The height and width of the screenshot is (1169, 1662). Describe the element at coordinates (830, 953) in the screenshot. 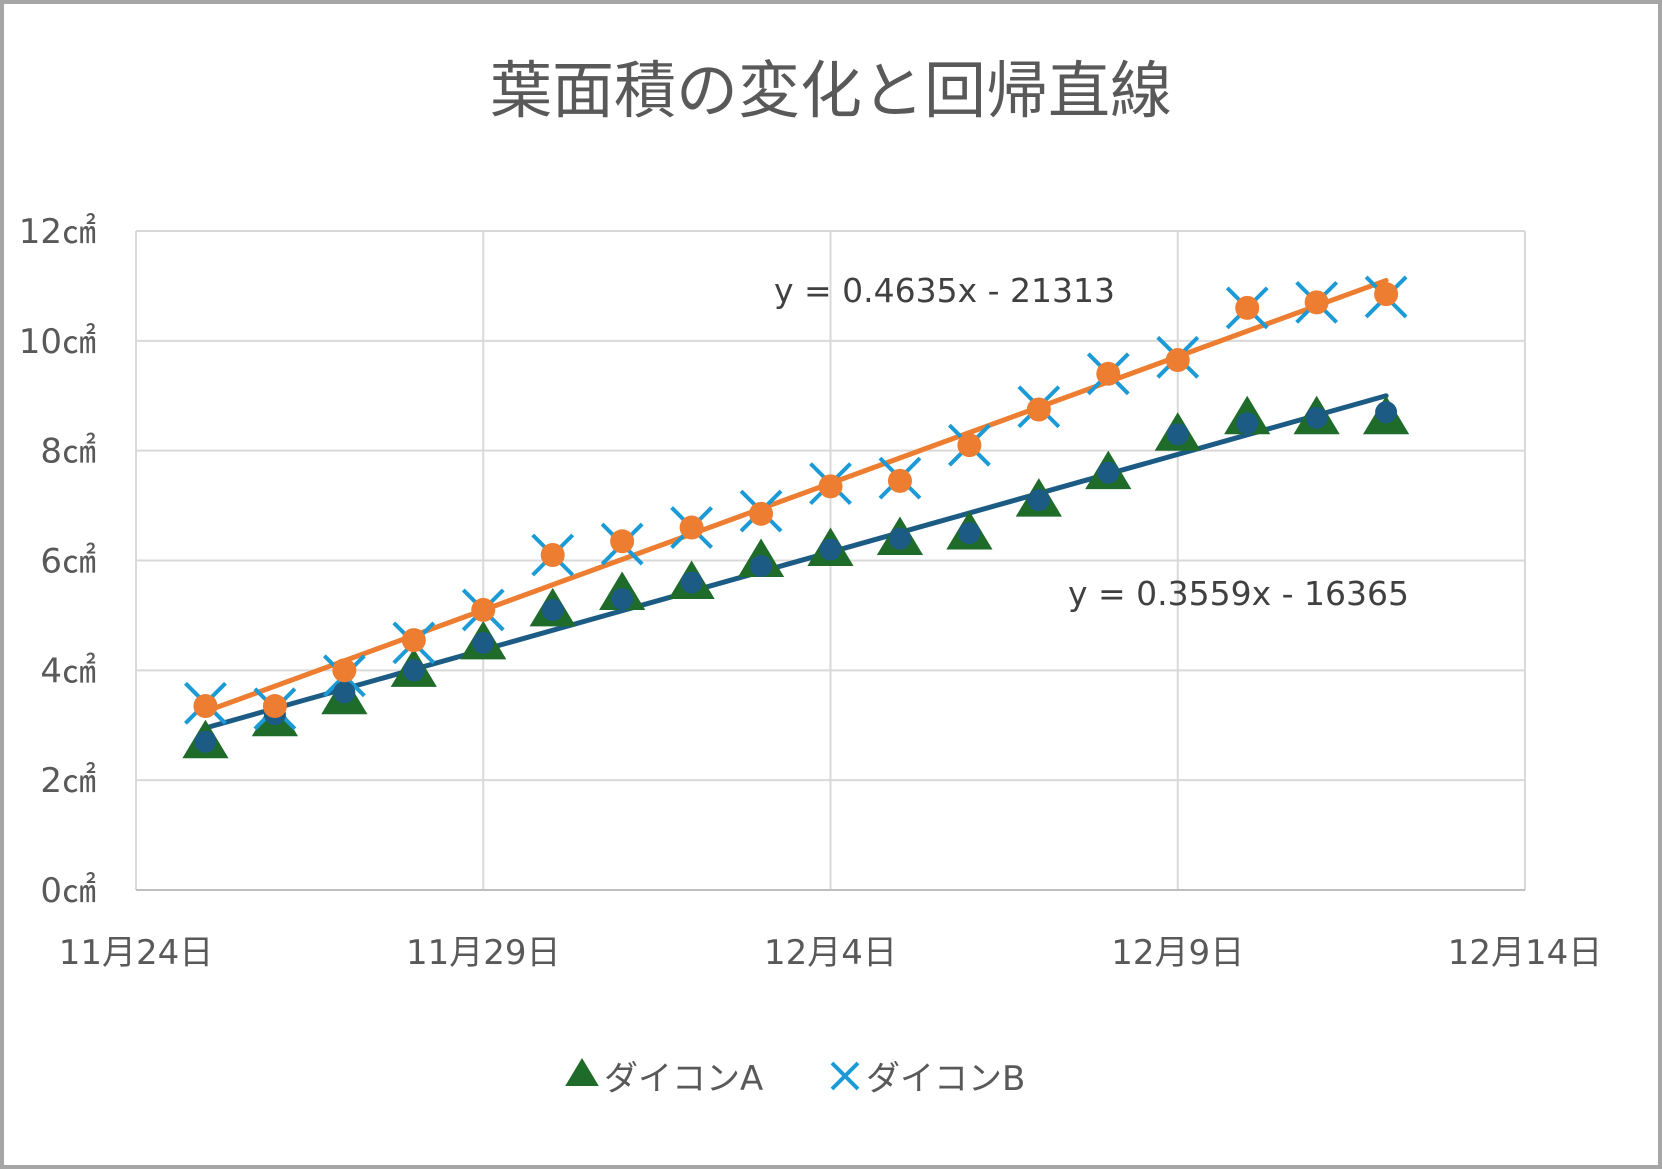

I see `x-tick-label: 12月4日` at that location.